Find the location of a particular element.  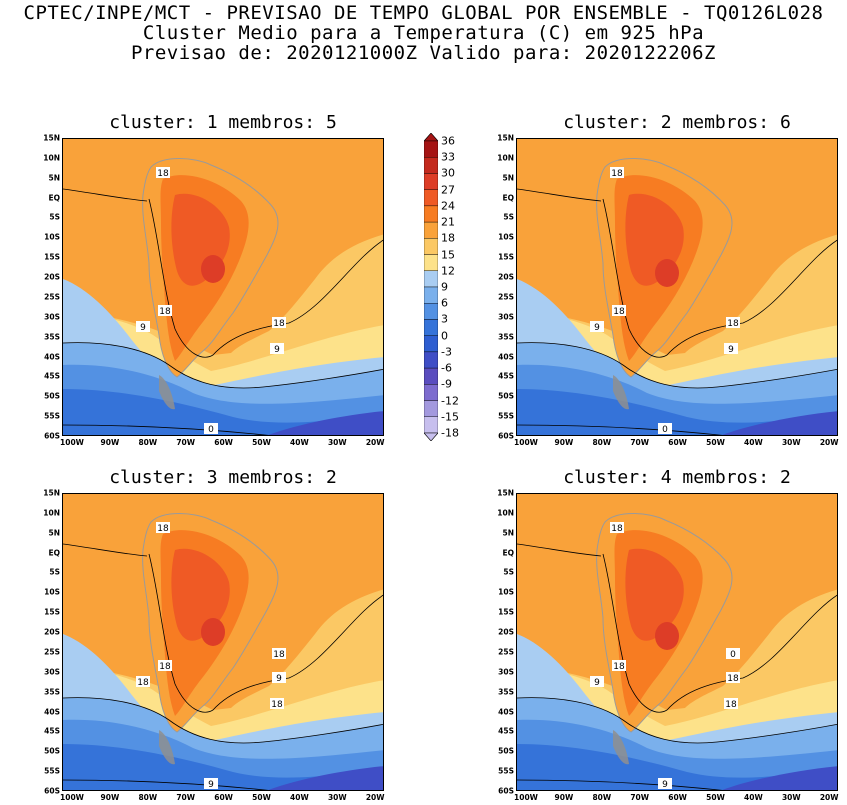

lon-tick-label: 80W is located at coordinates (602, 797).